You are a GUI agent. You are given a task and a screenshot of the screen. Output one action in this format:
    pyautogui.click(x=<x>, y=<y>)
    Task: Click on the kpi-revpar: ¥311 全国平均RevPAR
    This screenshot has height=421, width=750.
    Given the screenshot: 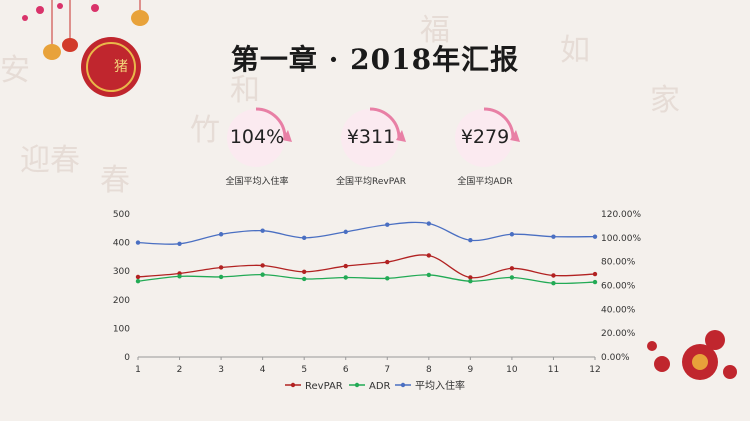 What is the action you would take?
    pyautogui.click(x=371, y=145)
    